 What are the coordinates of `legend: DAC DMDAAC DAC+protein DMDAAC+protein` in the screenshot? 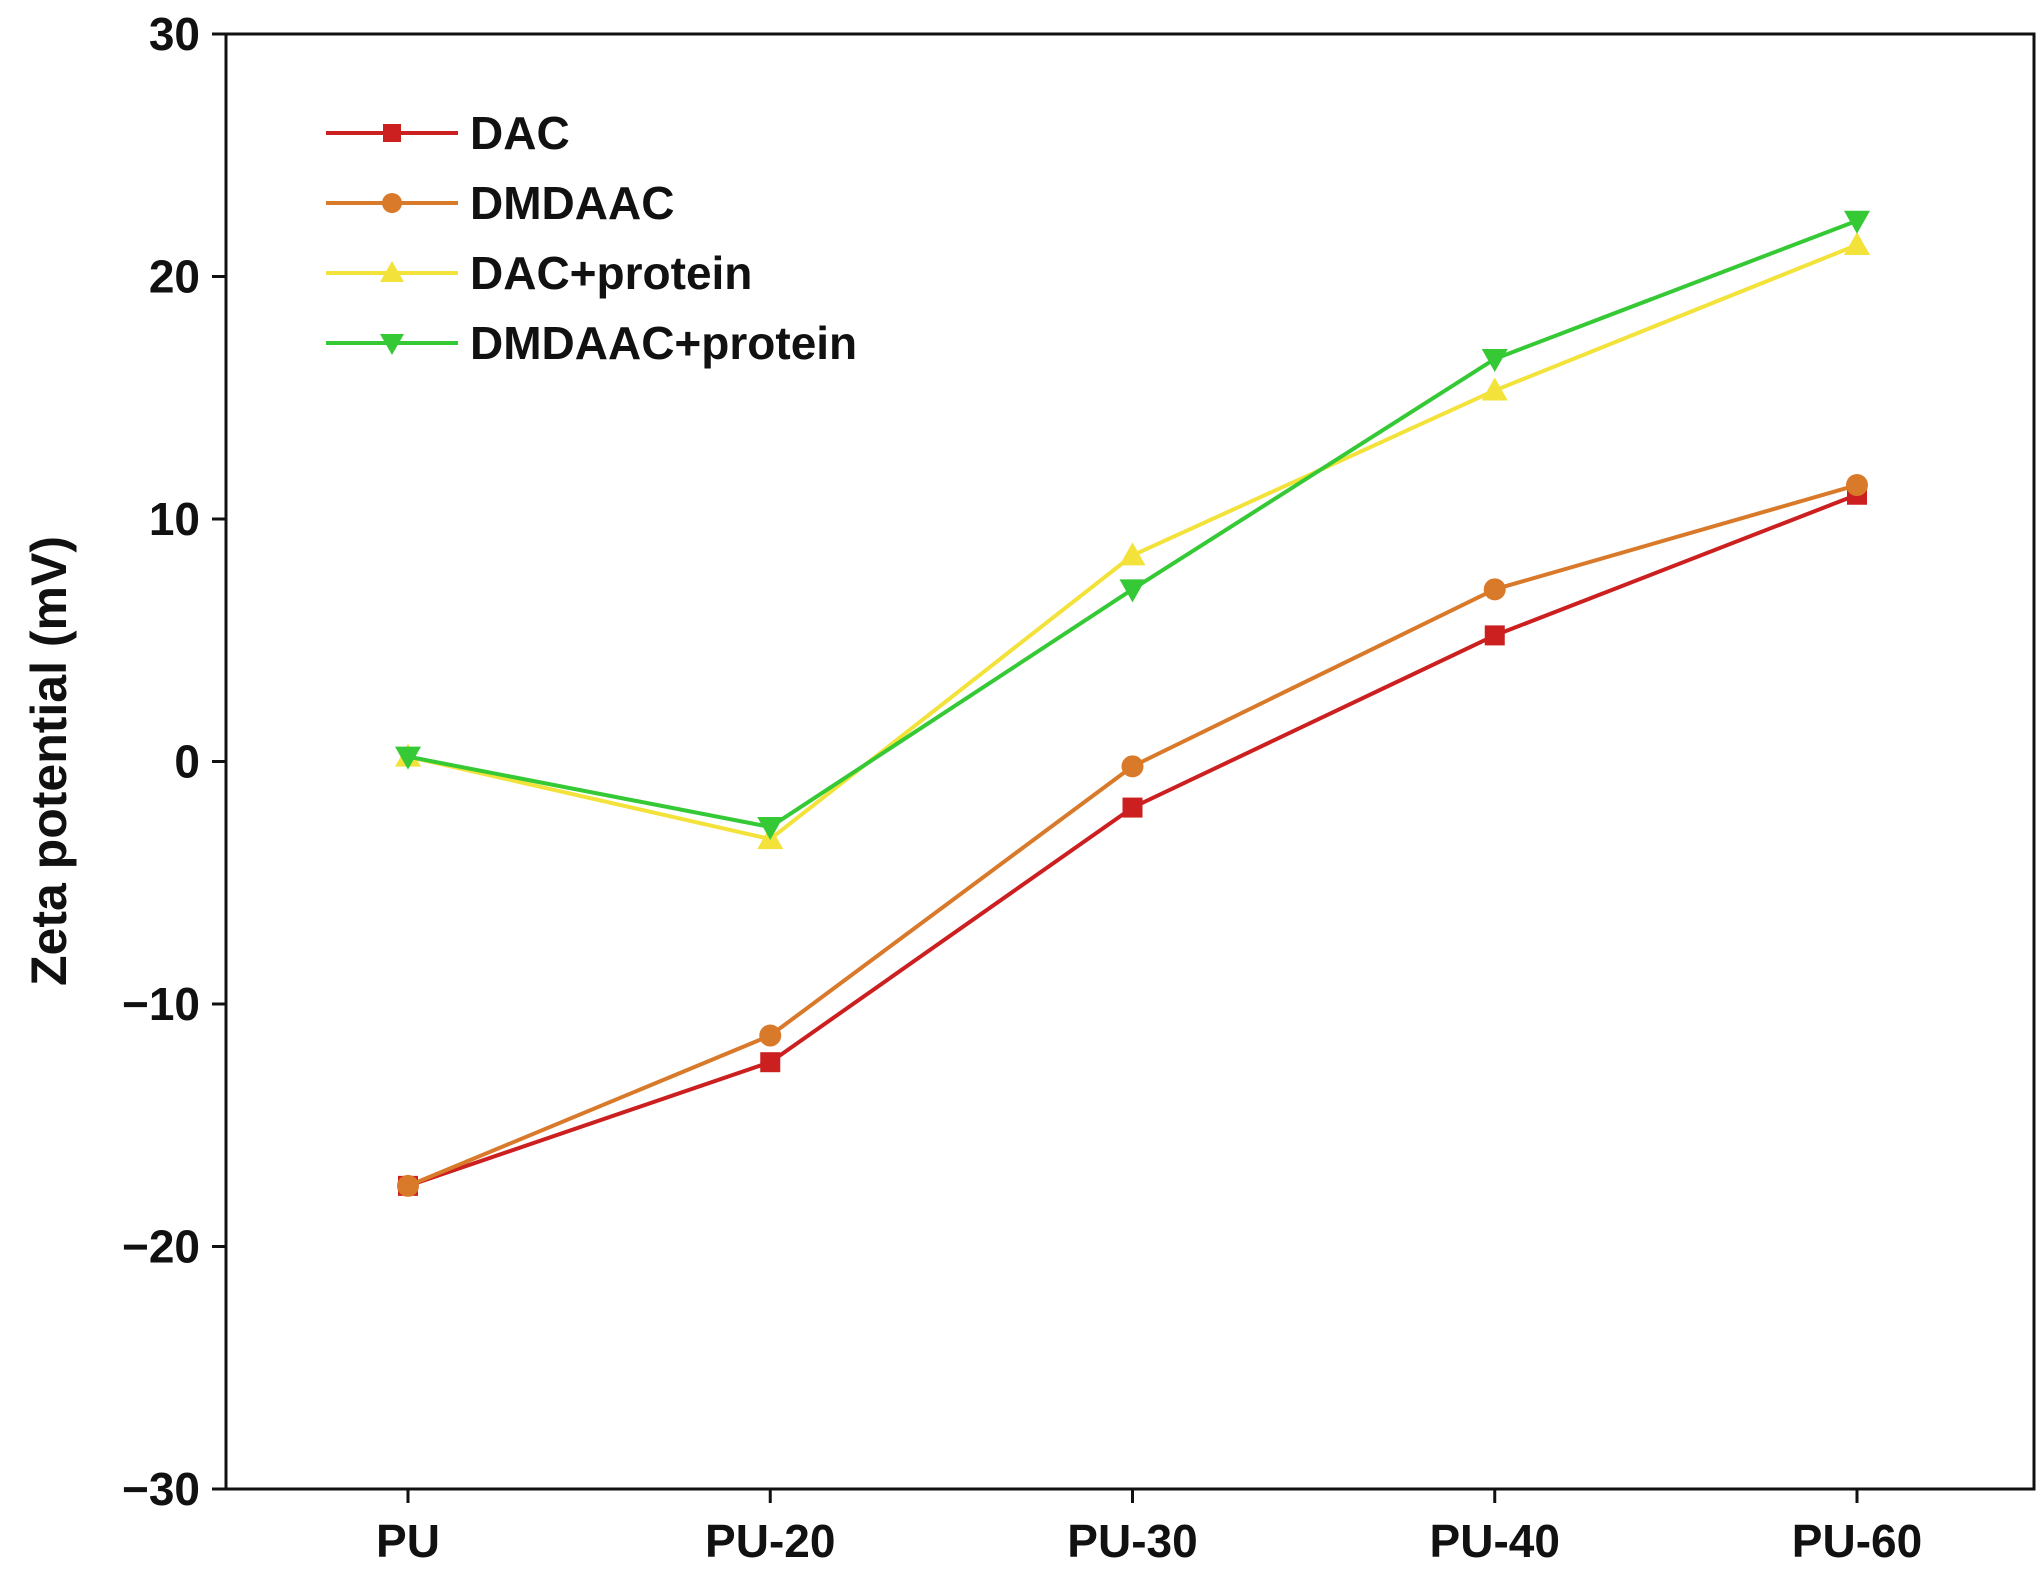 It's located at (591, 238).